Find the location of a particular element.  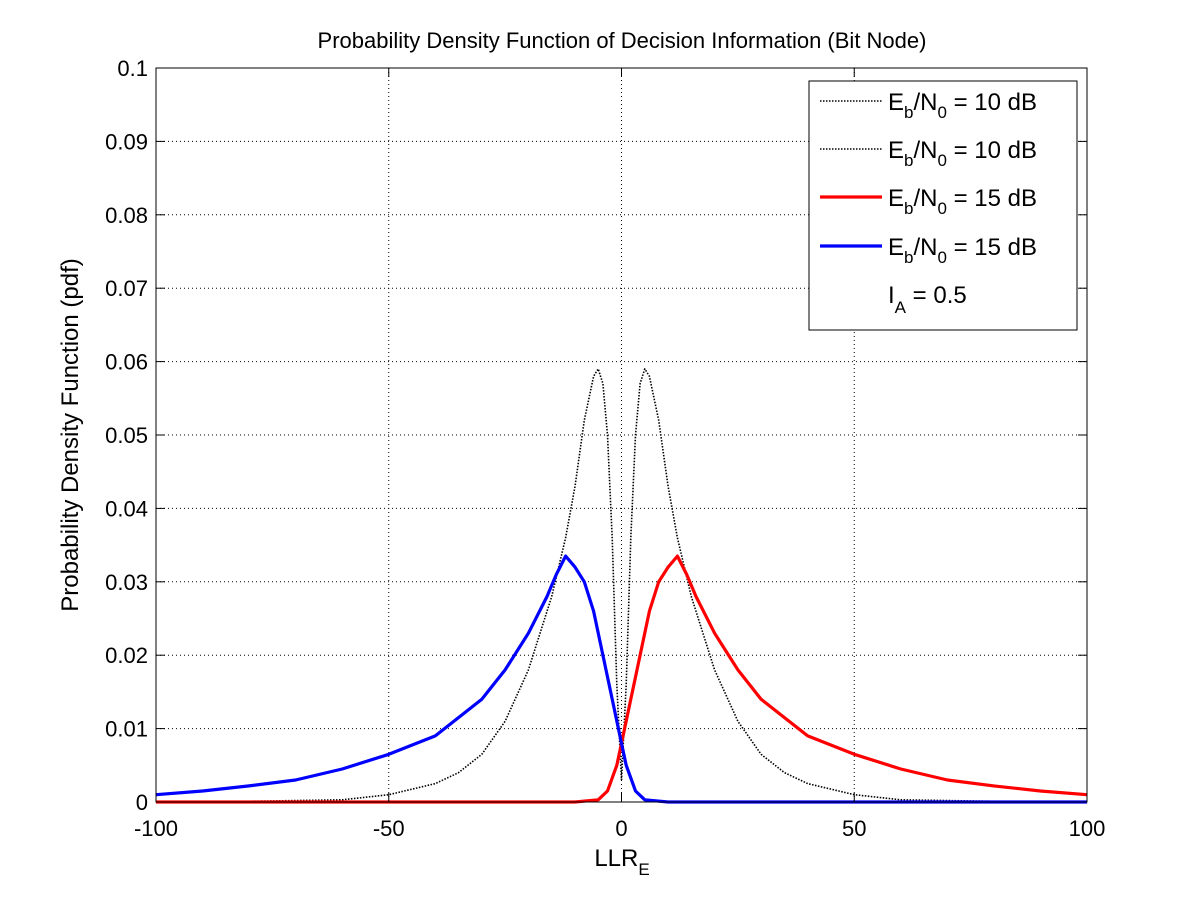

x-tick-label: 100 is located at coordinates (1087, 828).